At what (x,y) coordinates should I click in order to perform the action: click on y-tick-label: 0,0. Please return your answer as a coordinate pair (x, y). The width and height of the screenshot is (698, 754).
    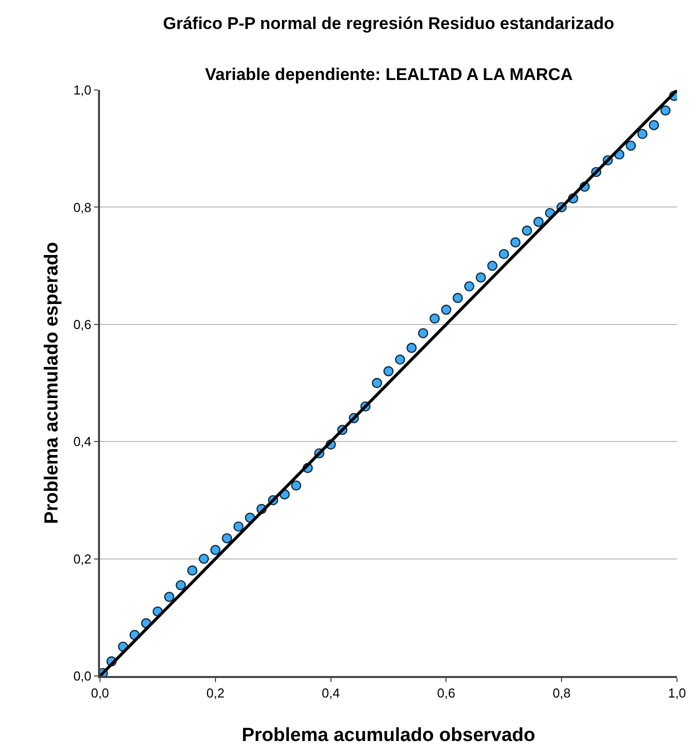
    Looking at the image, I should click on (82, 676).